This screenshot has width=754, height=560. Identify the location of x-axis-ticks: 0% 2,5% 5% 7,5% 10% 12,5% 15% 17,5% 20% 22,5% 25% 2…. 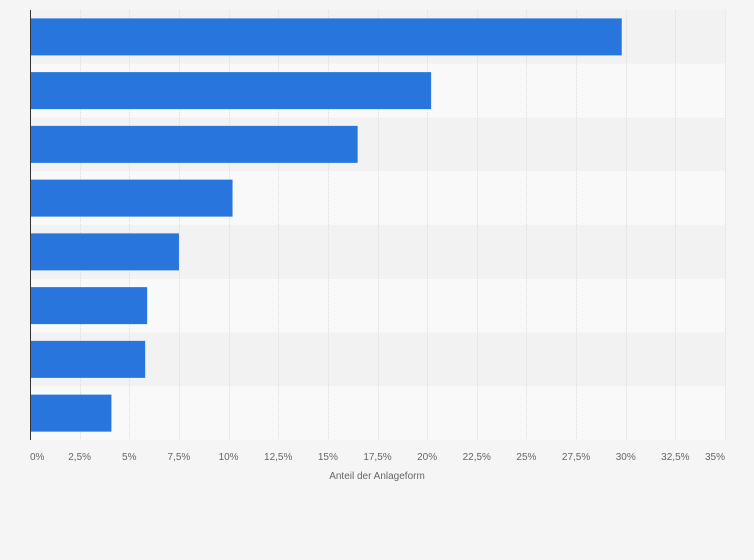
(377, 457).